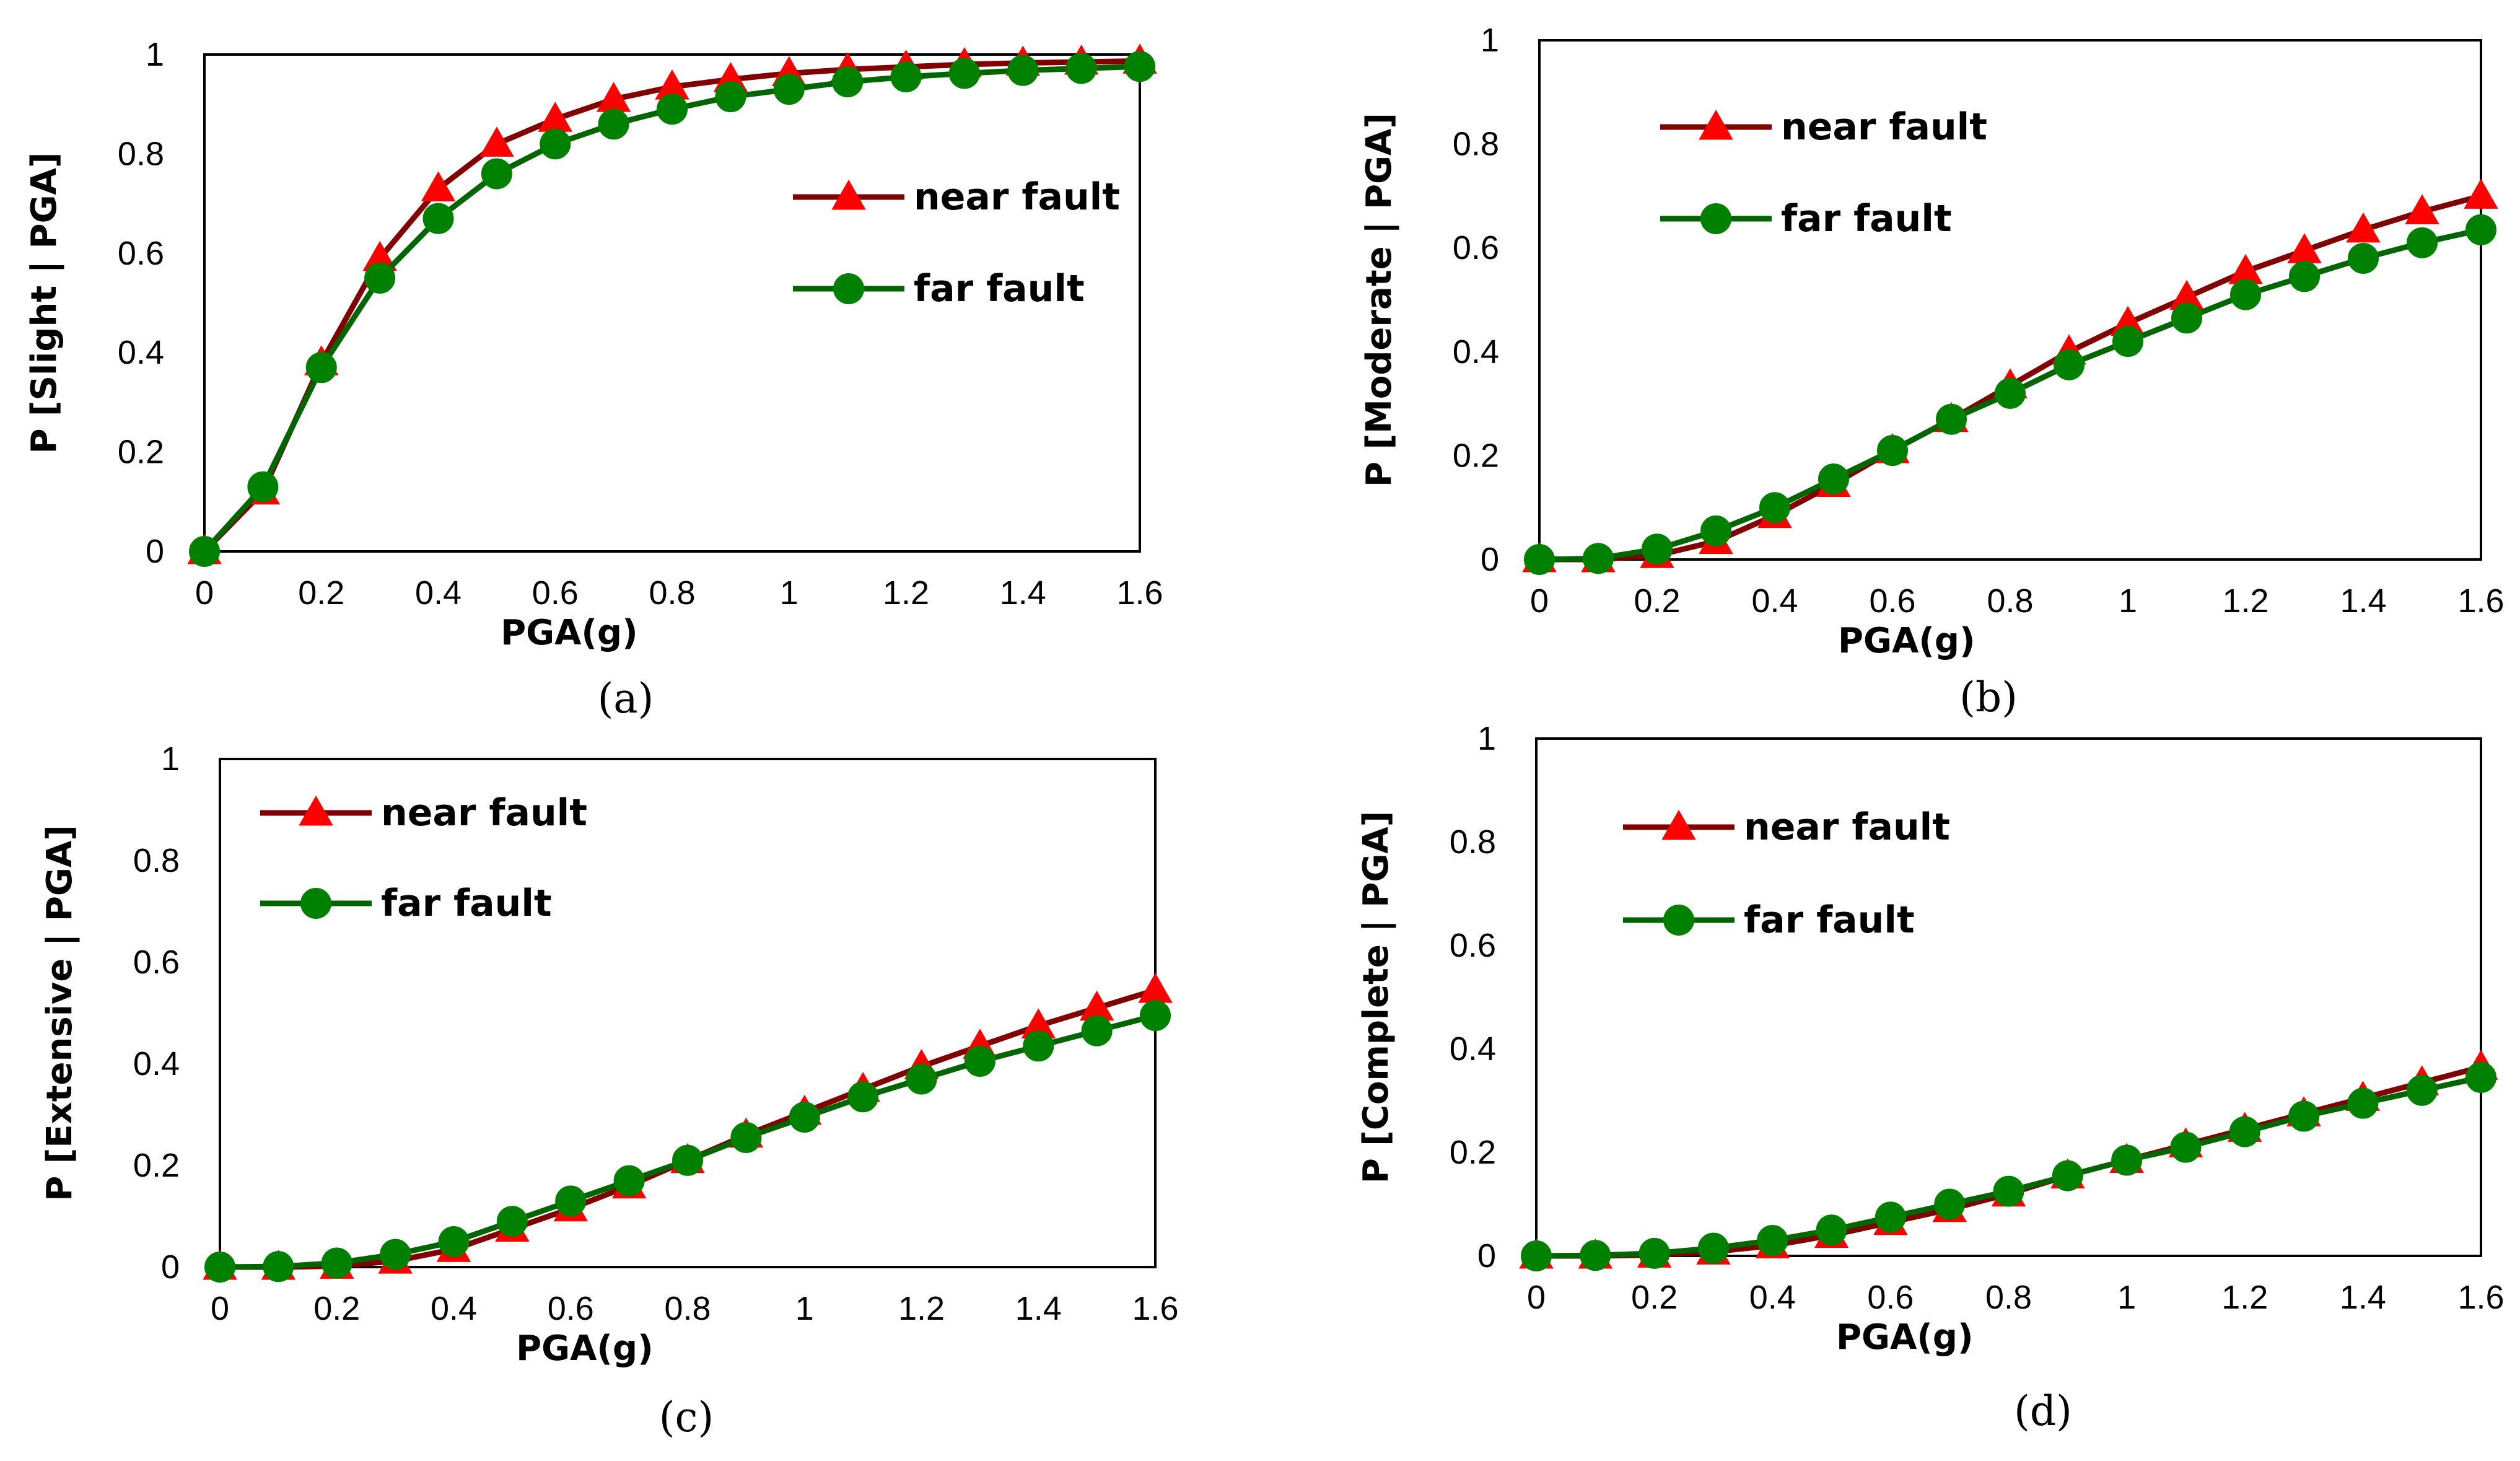  I want to click on x-tick-label: 0.6, so click(1890, 1297).